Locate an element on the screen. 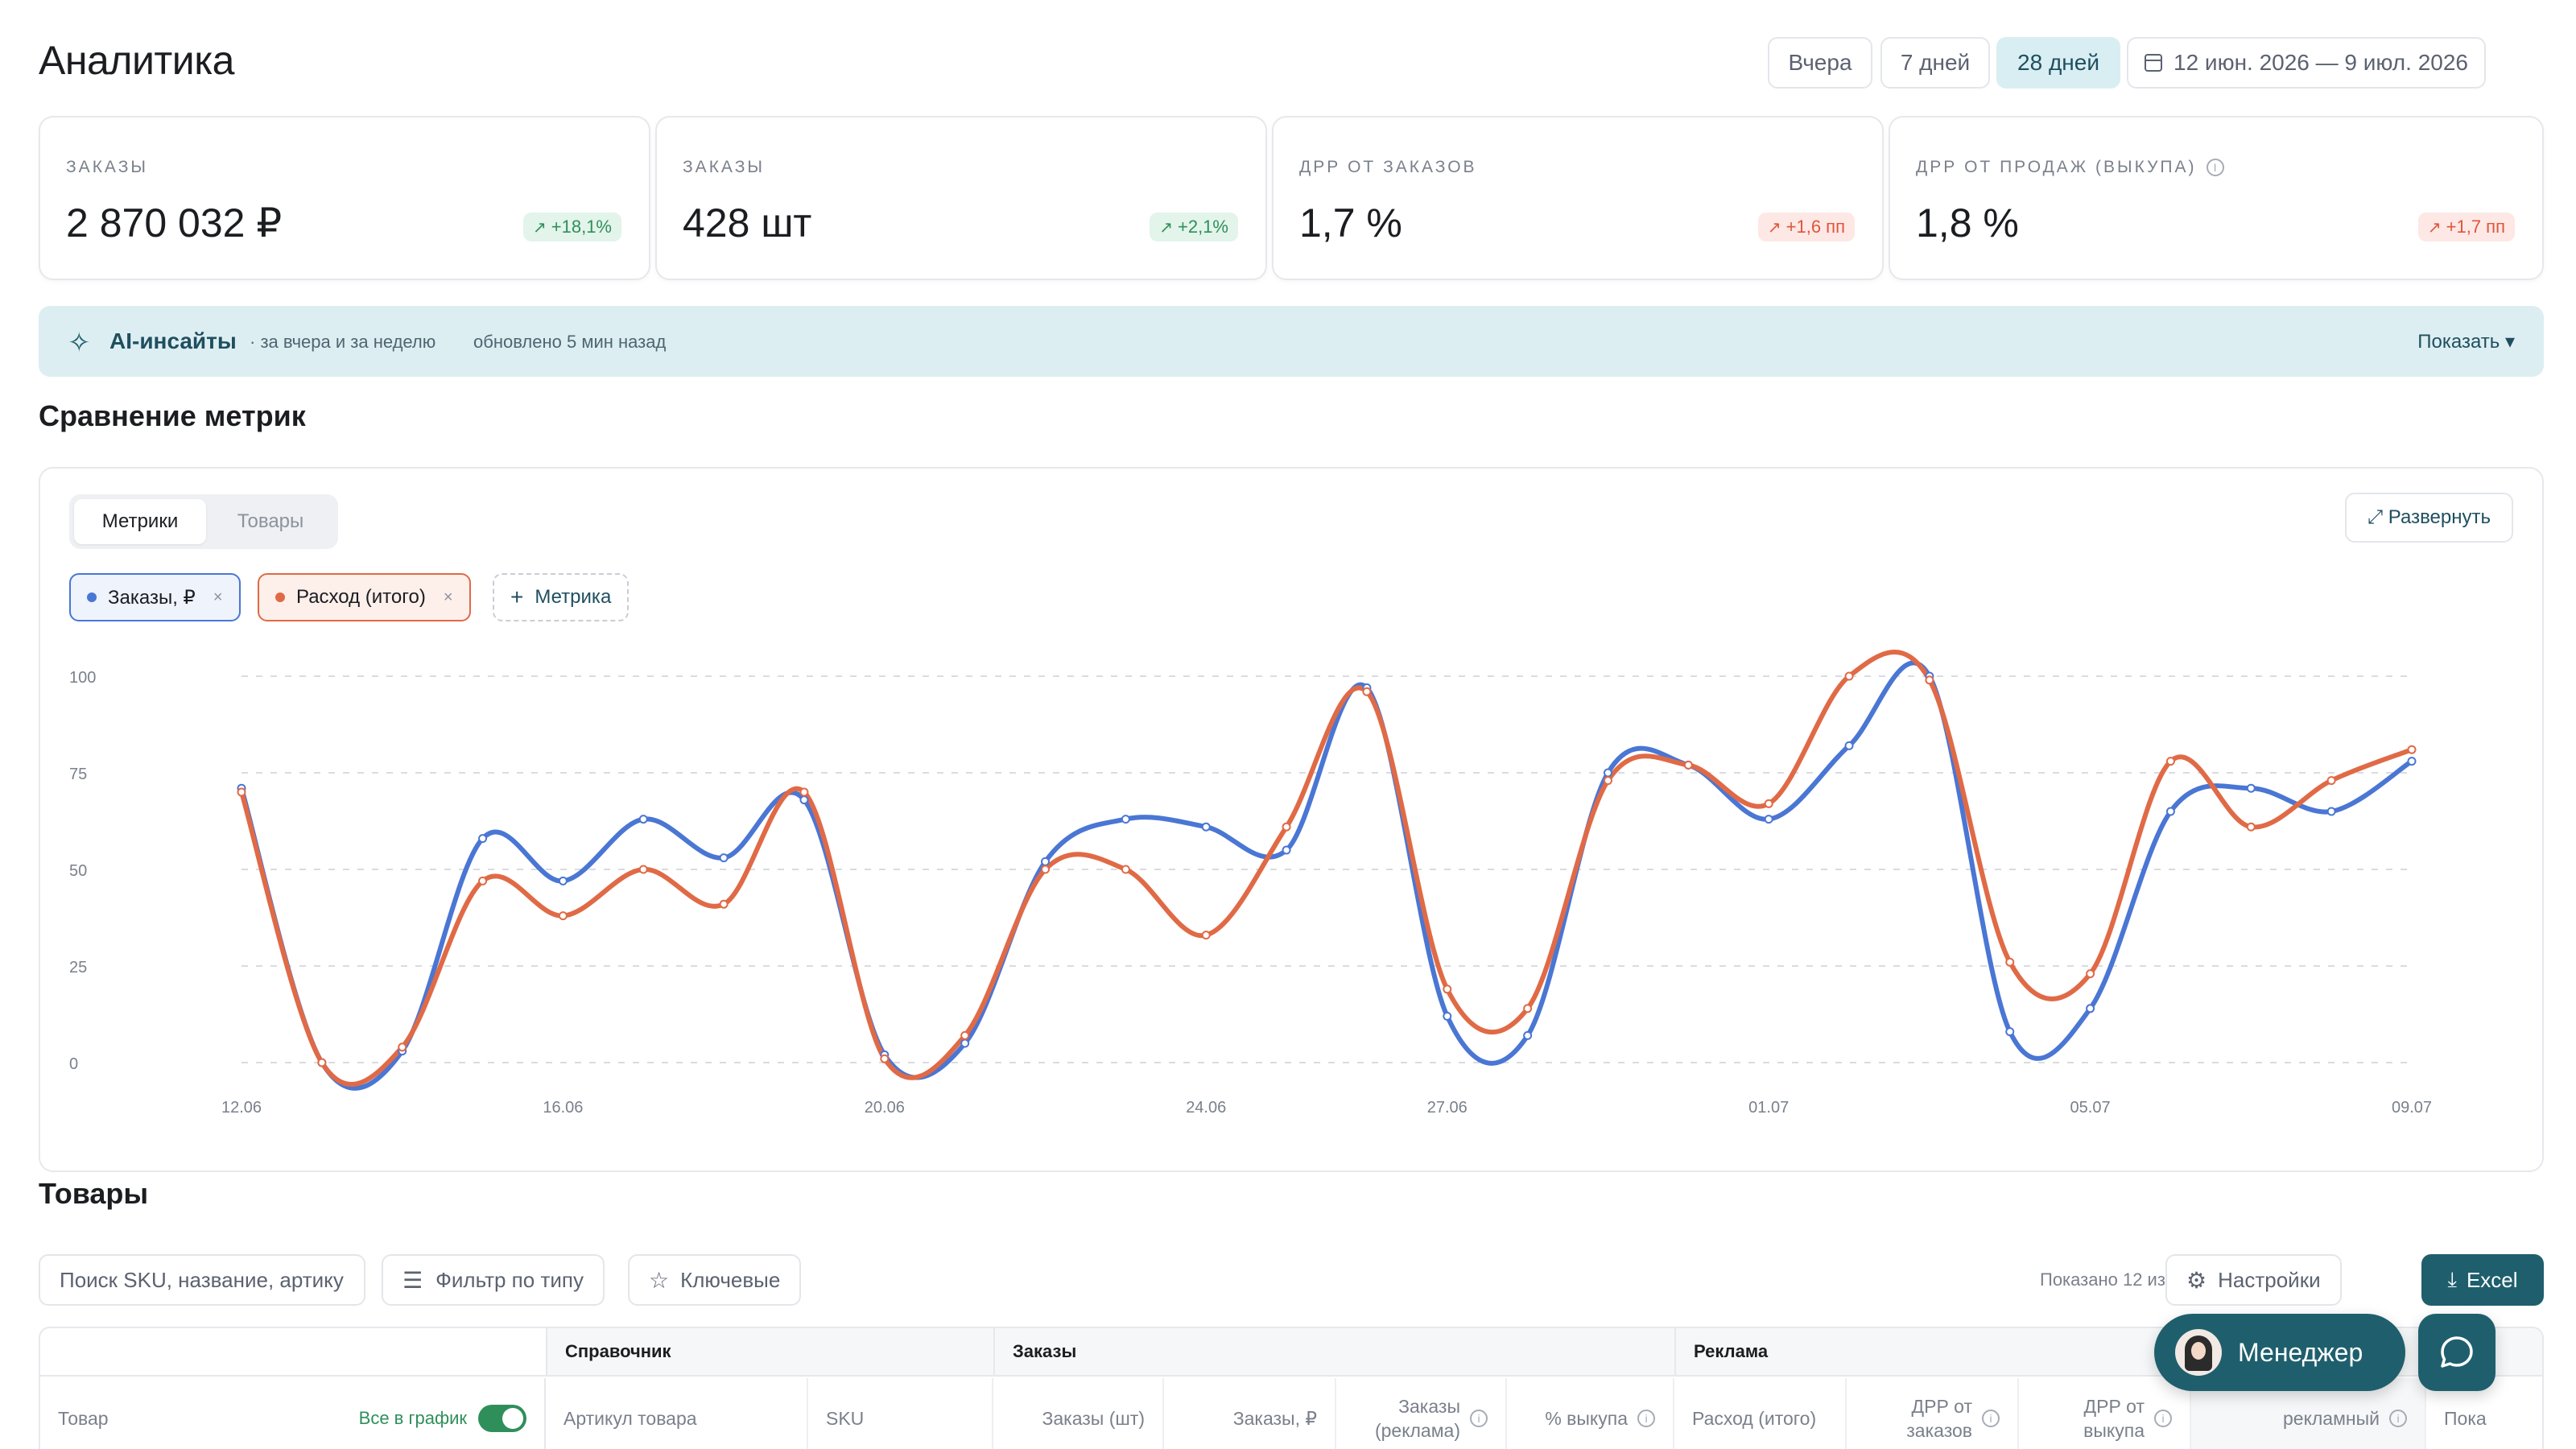  products-search-input: Поиск SKU, название, артику is located at coordinates (202, 1280).